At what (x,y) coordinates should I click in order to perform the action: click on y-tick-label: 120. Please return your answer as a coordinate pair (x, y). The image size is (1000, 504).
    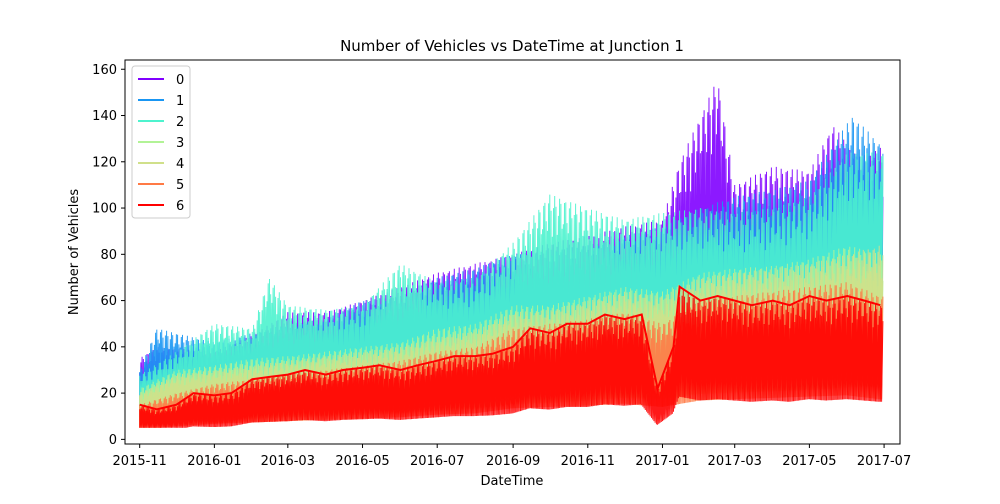
    Looking at the image, I should click on (104, 162).